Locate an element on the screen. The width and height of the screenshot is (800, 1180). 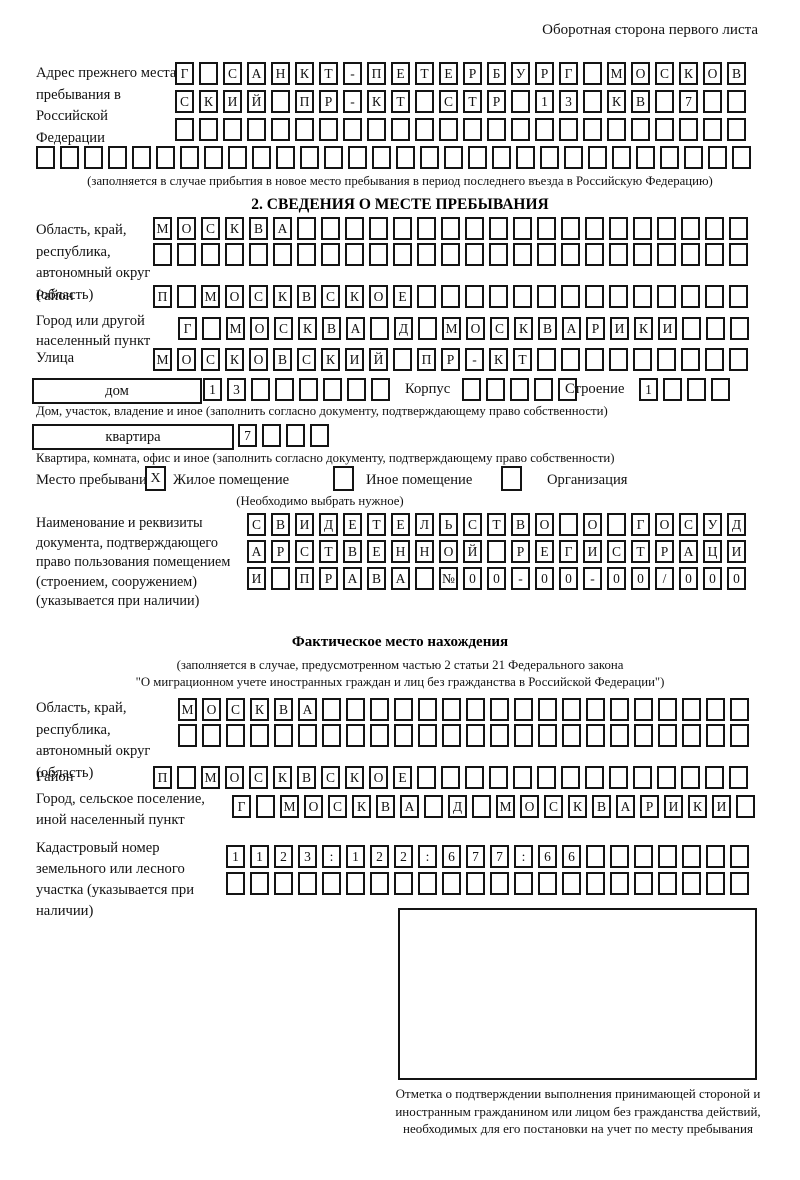
char-cell: Д is located at coordinates (457, 806).